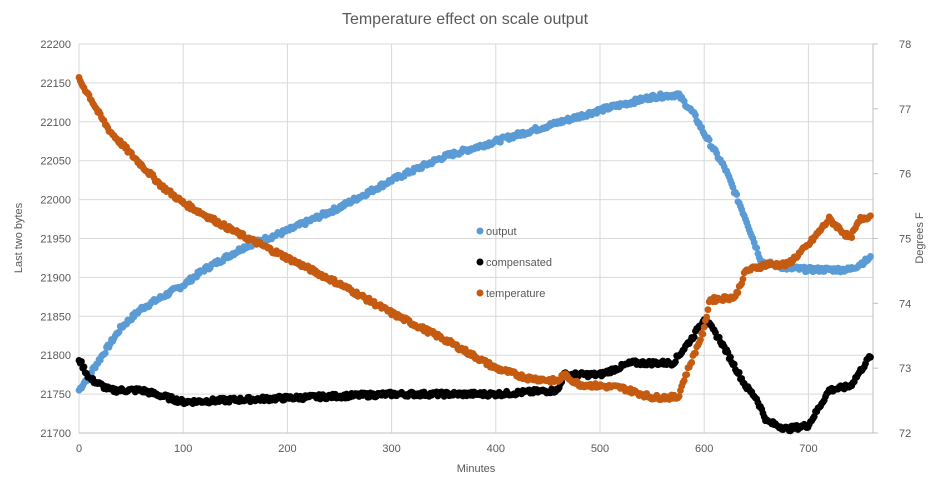 The height and width of the screenshot is (479, 931). I want to click on y-tick-label: 22200, so click(55, 45).